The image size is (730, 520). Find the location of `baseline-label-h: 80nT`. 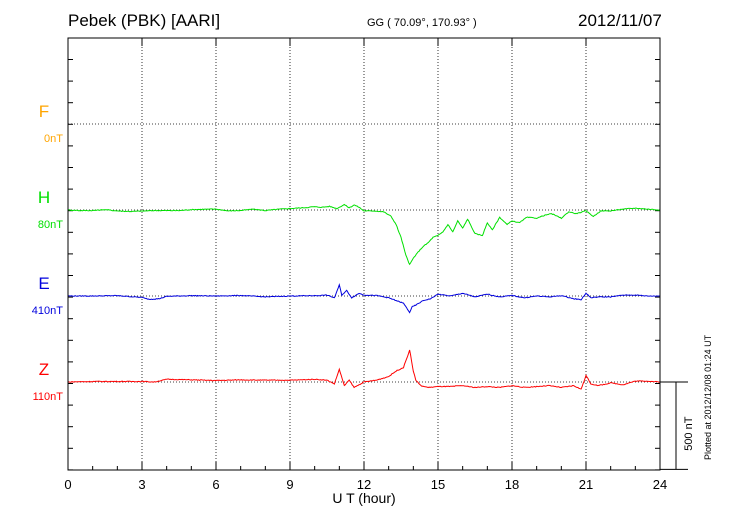

baseline-label-h: 80nT is located at coordinates (50, 225).